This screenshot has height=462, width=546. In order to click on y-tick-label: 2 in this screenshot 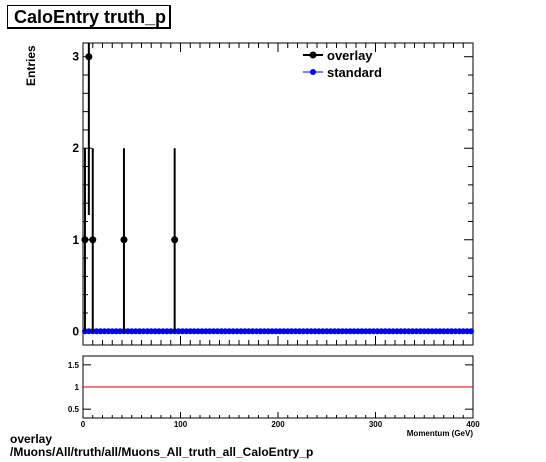, I will do `click(75, 148)`.